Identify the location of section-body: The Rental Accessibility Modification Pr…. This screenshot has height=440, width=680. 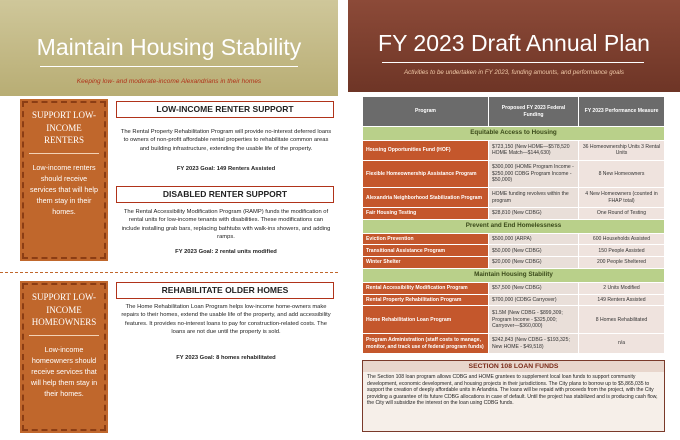
(226, 225).